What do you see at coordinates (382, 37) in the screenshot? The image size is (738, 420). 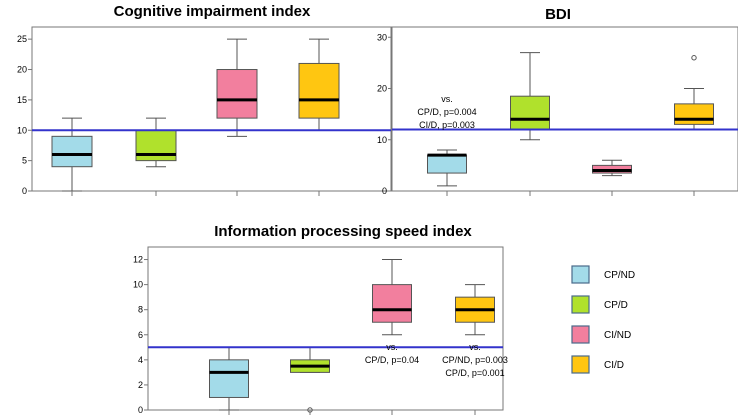 I see `y-tick-label: 30` at bounding box center [382, 37].